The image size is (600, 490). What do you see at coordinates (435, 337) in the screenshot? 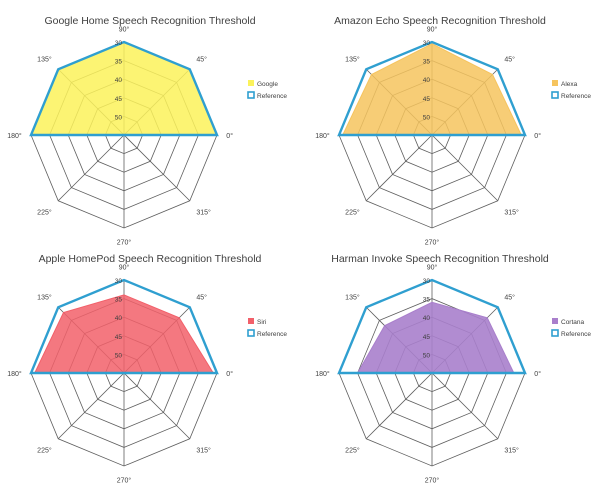
I see `series-cortana` at bounding box center [435, 337].